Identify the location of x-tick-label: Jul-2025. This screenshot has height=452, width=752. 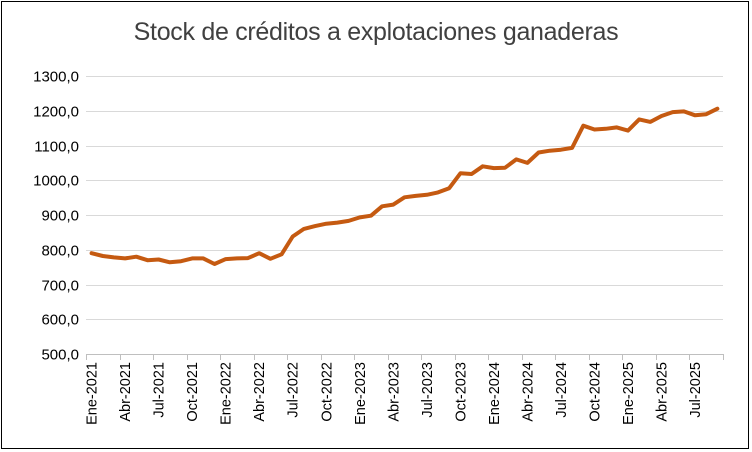
(696, 390).